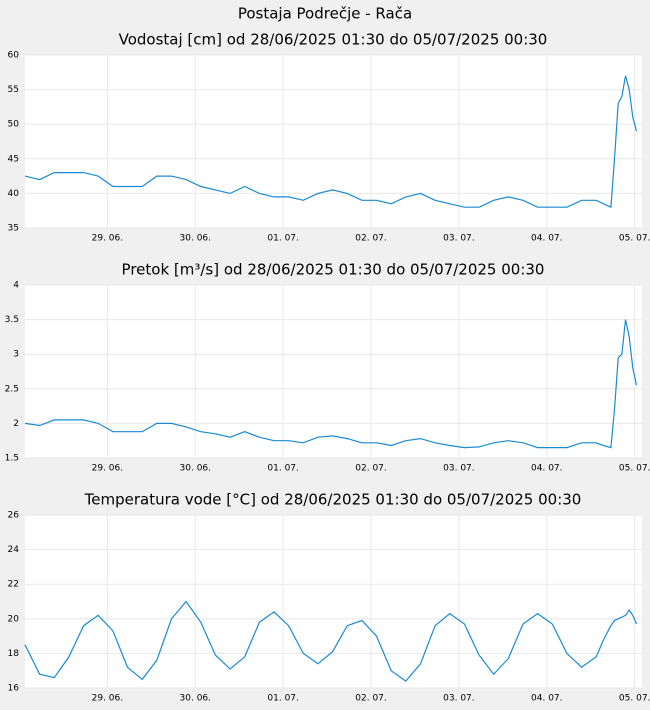 This screenshot has width=650, height=710. Describe the element at coordinates (12, 459) in the screenshot. I see `y-tick-label: 1.5` at that location.